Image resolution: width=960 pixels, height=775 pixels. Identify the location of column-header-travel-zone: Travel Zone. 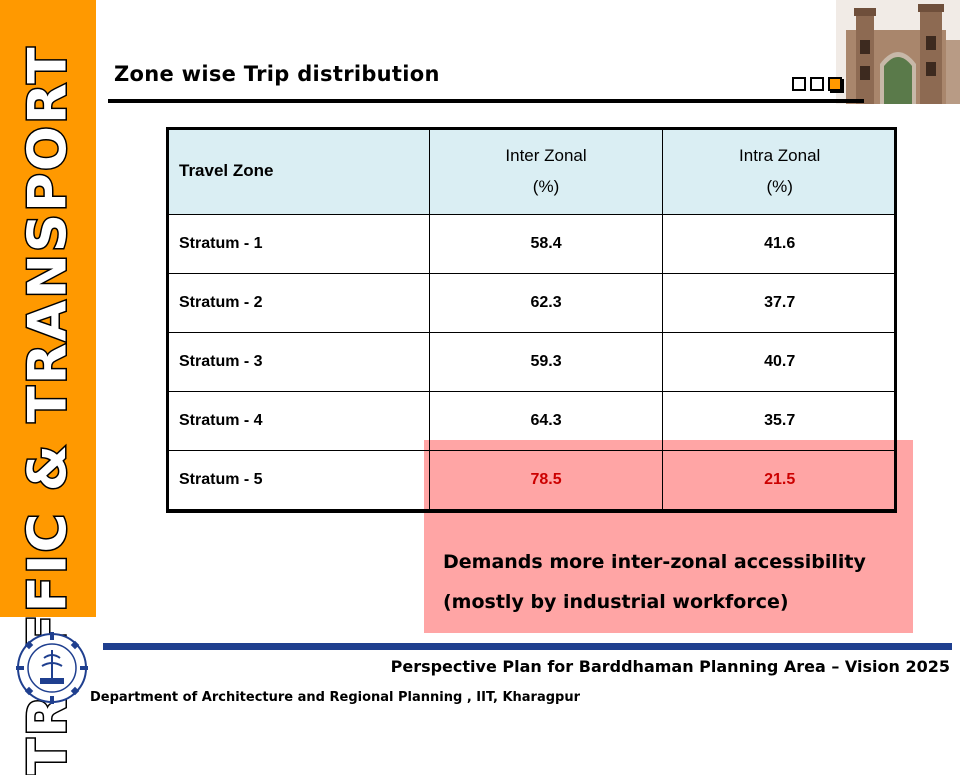
(298, 171).